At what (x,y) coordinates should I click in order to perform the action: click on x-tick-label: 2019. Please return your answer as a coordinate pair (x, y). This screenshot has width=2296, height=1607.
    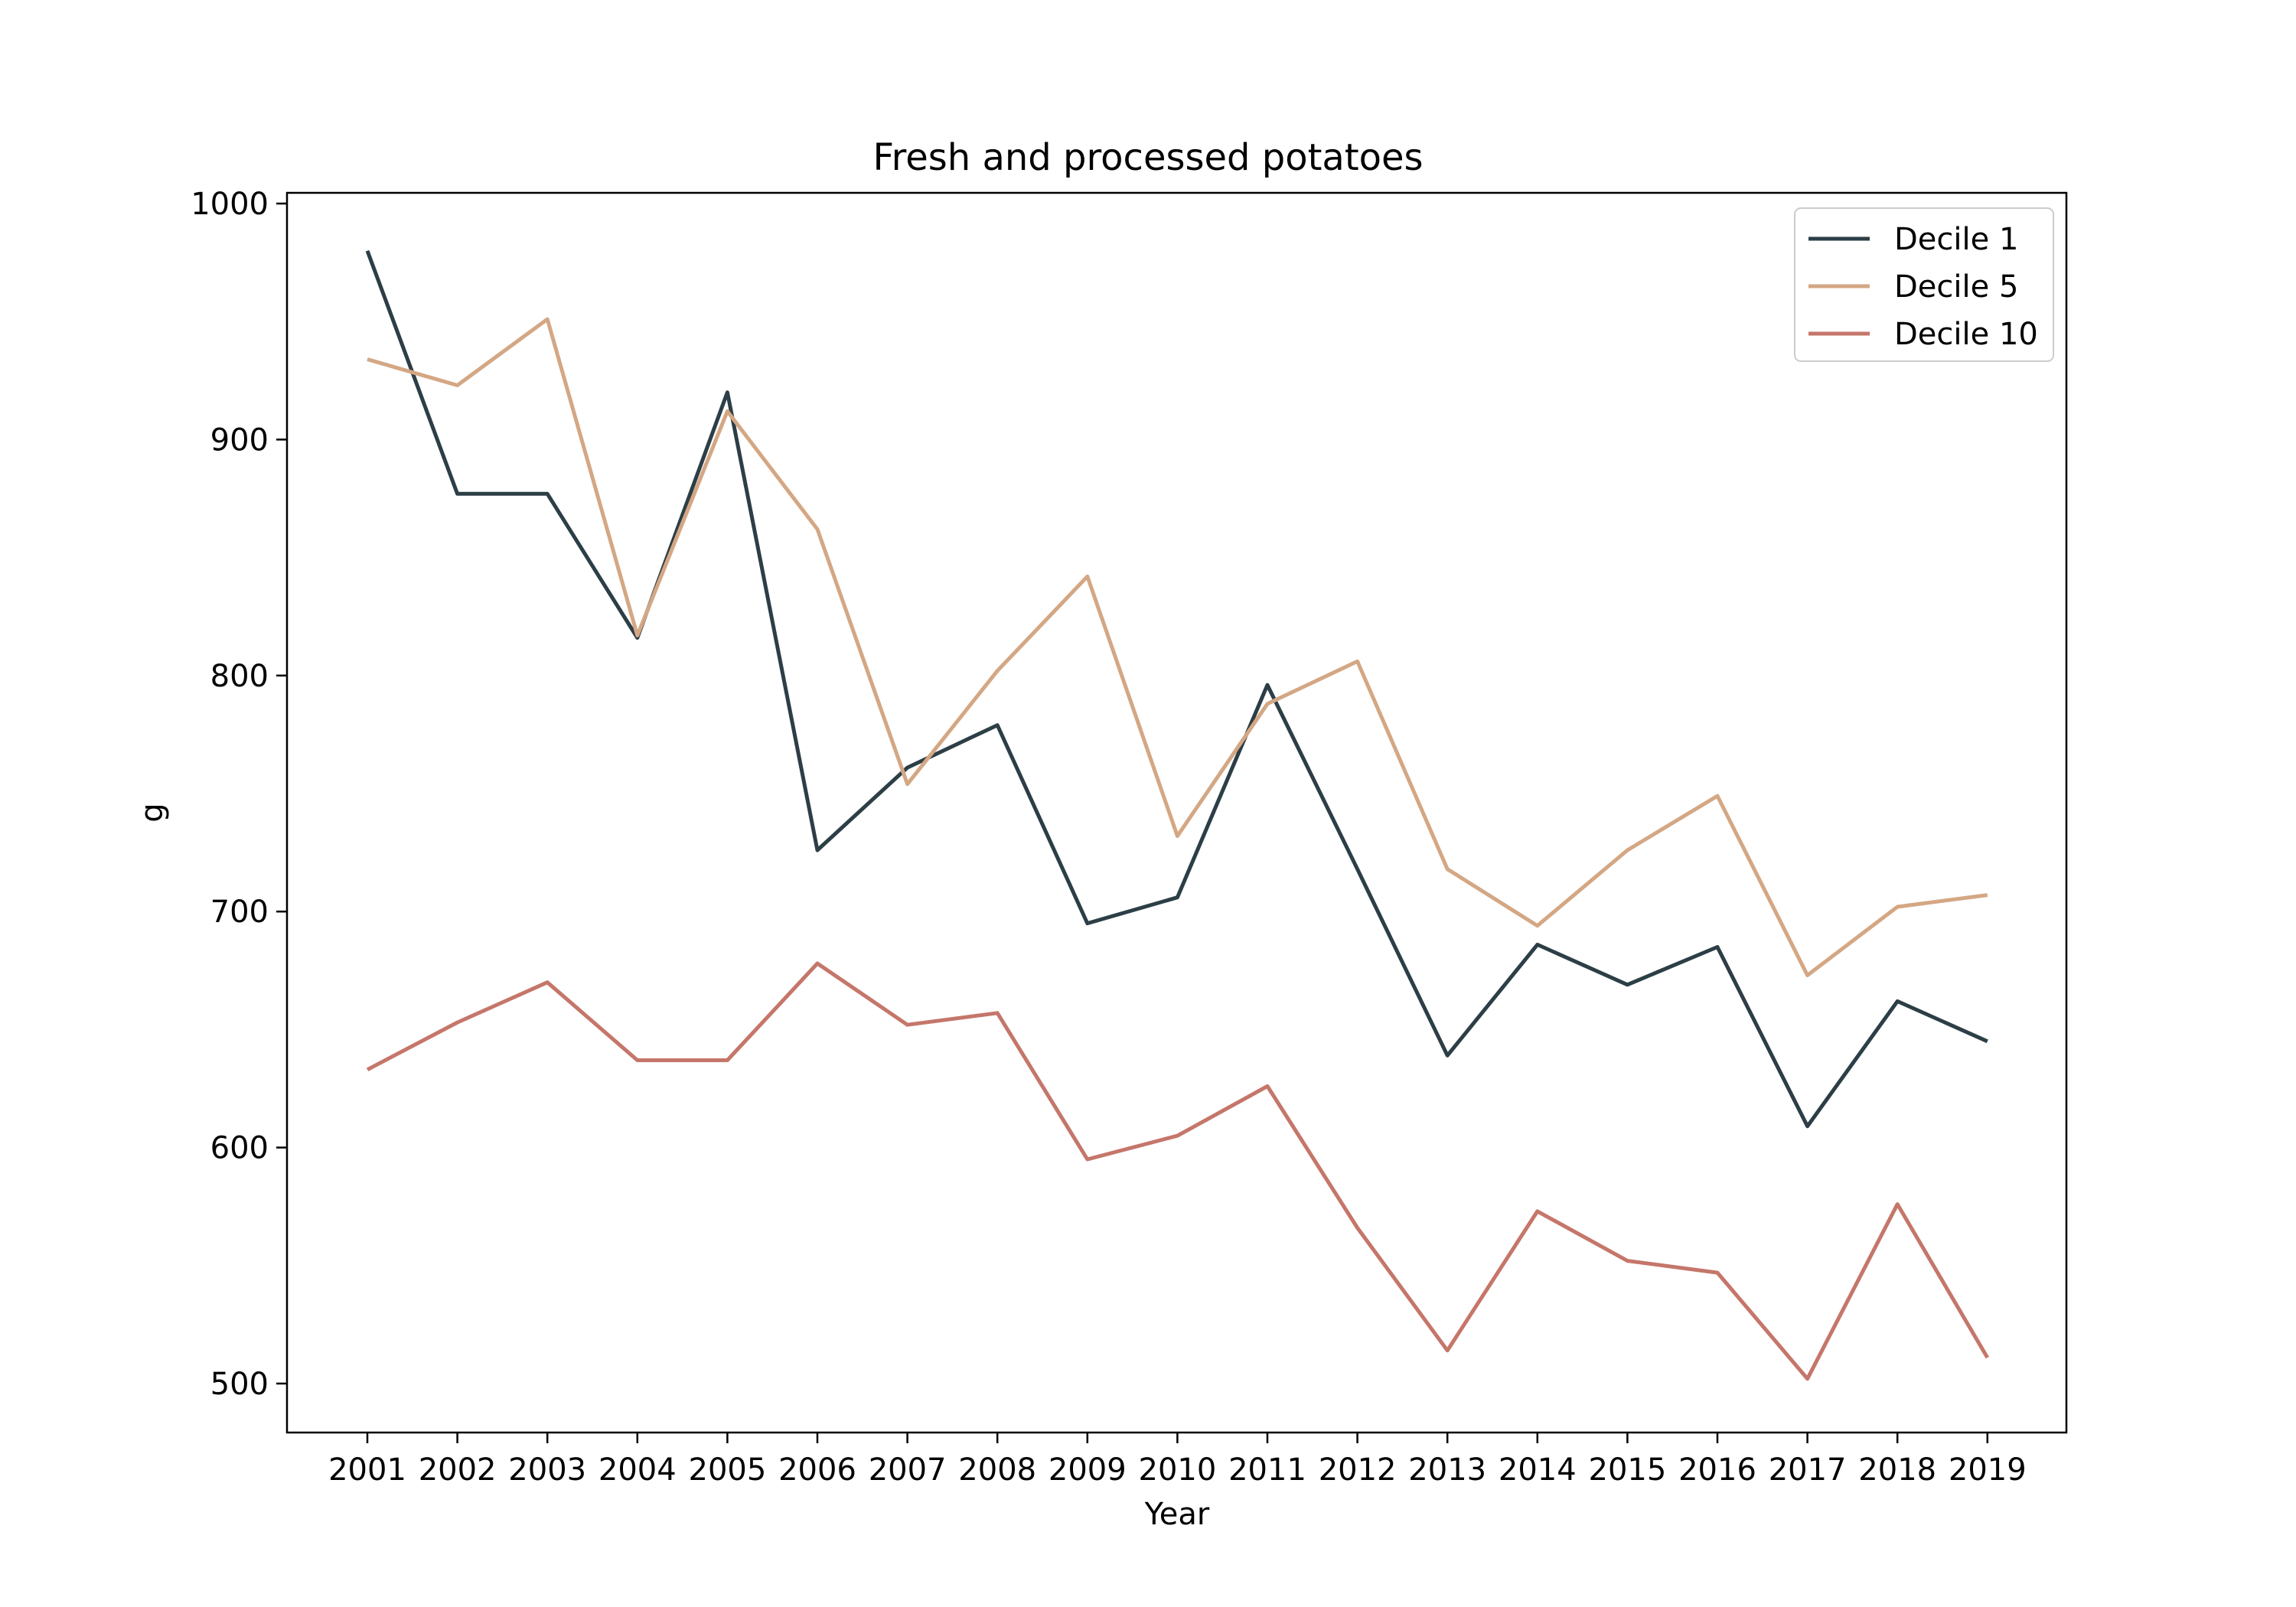
    Looking at the image, I should click on (1988, 1470).